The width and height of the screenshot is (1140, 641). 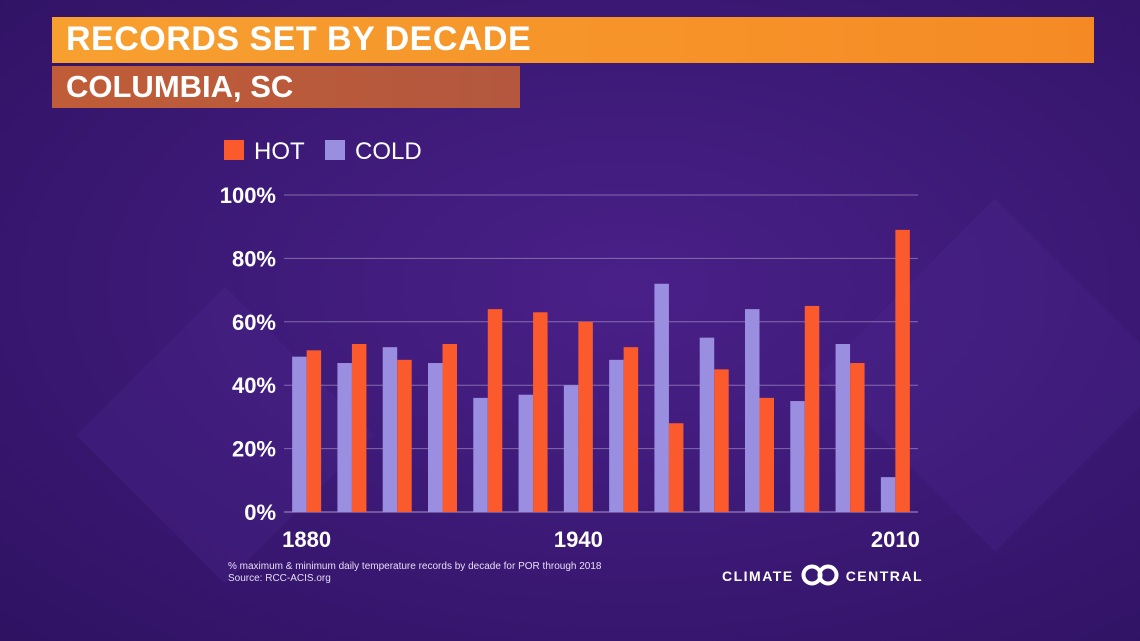 What do you see at coordinates (306, 539) in the screenshot?
I see `x-tick-label: 1880` at bounding box center [306, 539].